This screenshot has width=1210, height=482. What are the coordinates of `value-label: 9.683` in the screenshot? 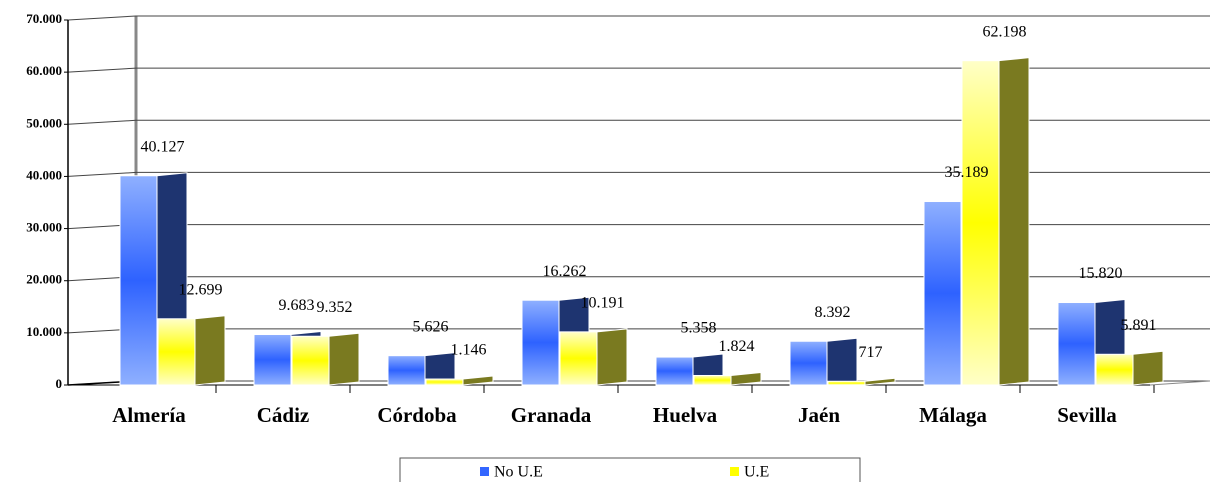 It's located at (297, 305).